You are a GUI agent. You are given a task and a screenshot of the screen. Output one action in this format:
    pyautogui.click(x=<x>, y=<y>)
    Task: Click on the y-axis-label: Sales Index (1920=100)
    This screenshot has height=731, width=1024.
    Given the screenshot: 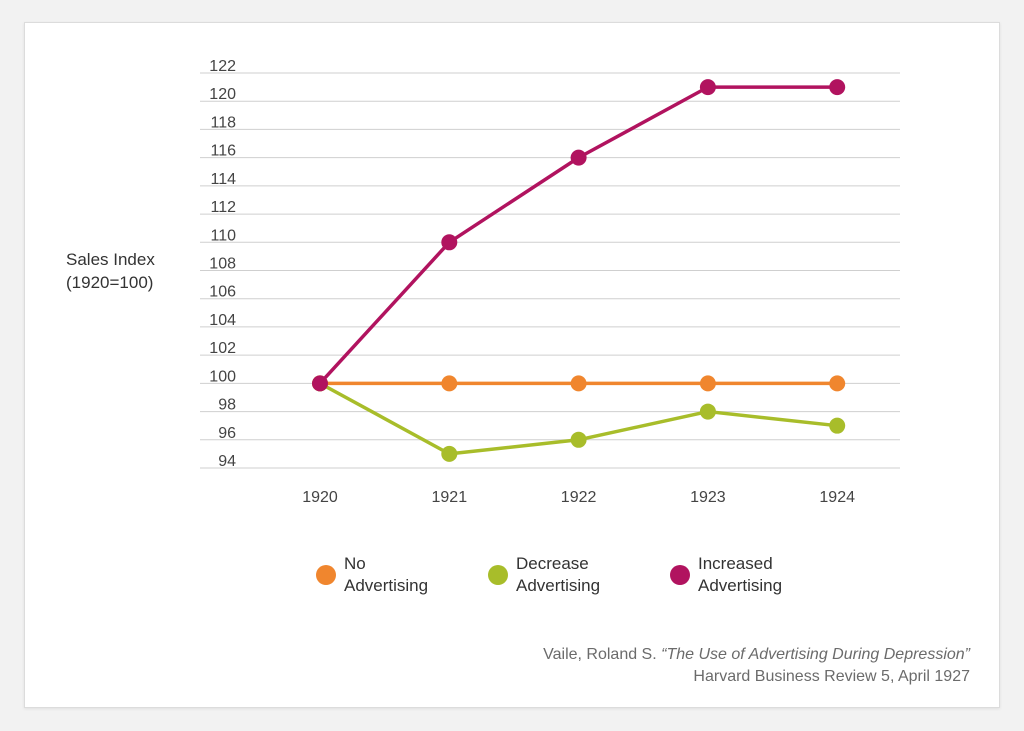 What is the action you would take?
    pyautogui.click(x=110, y=271)
    